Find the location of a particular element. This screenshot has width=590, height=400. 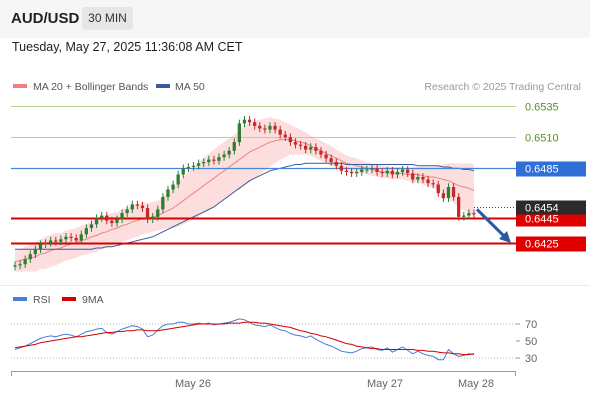

rsi-ma-legend-label: 9MA is located at coordinates (93, 300).